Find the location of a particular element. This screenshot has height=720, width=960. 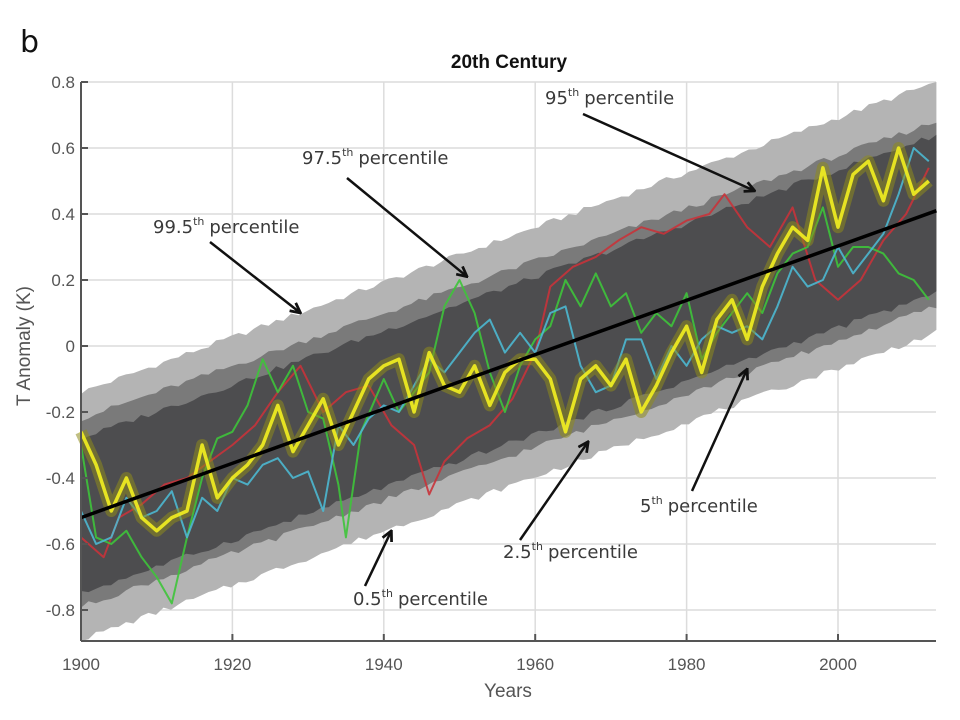

x-tick-label: 1900 is located at coordinates (81, 664).